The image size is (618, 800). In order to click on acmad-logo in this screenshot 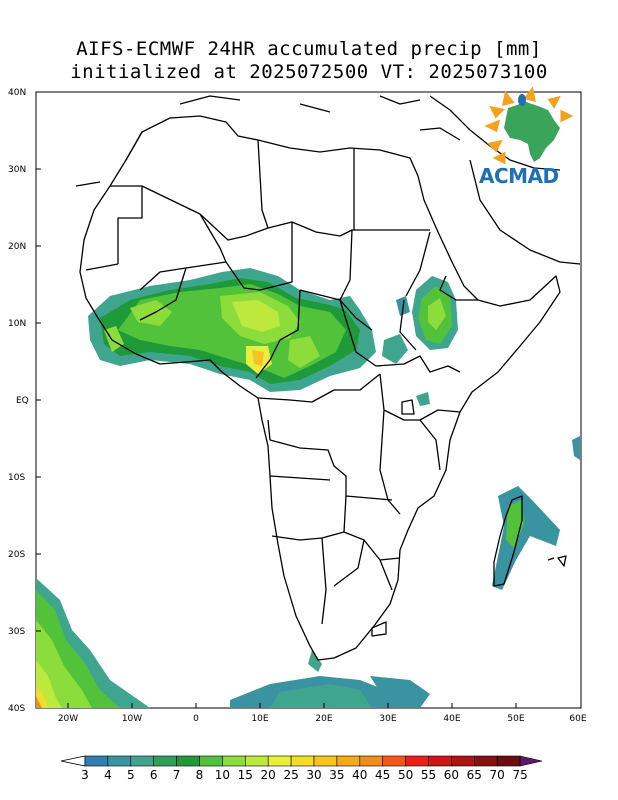, I will do `click(529, 125)`.